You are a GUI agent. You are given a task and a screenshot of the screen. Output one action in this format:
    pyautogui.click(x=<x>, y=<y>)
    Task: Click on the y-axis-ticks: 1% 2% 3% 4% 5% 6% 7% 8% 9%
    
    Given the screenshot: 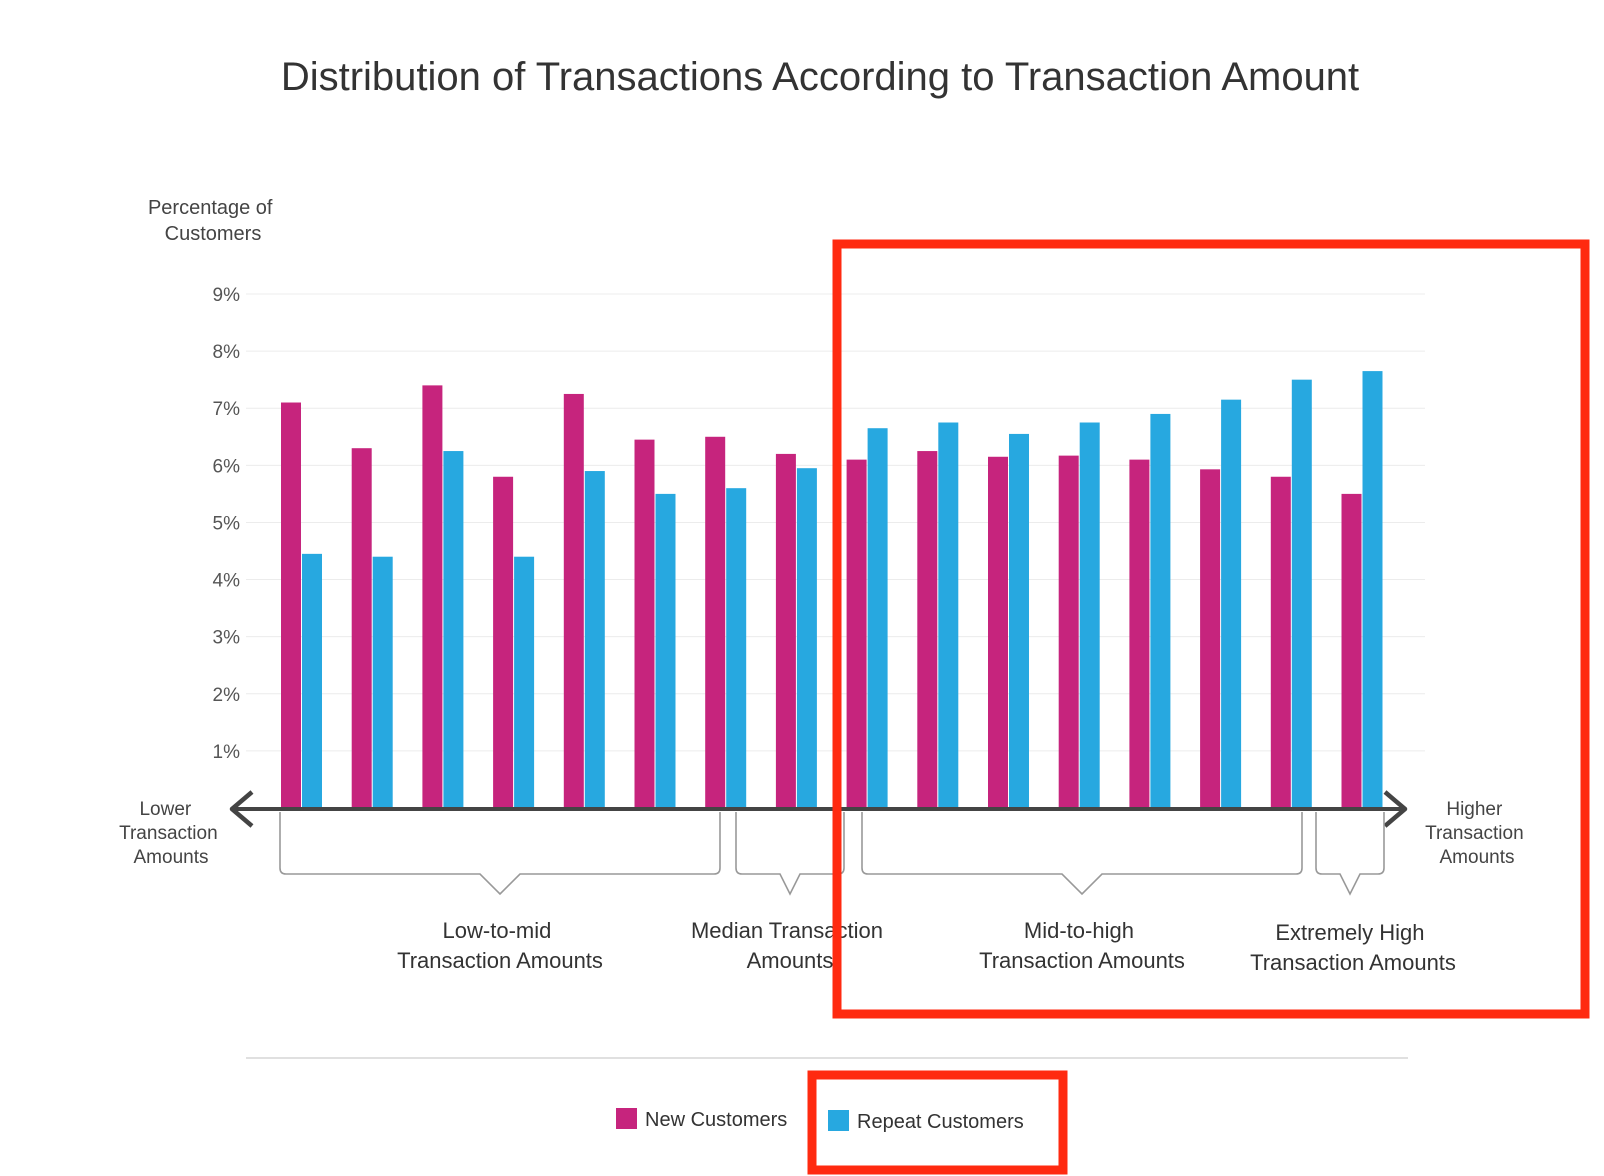 What is the action you would take?
    pyautogui.click(x=227, y=524)
    